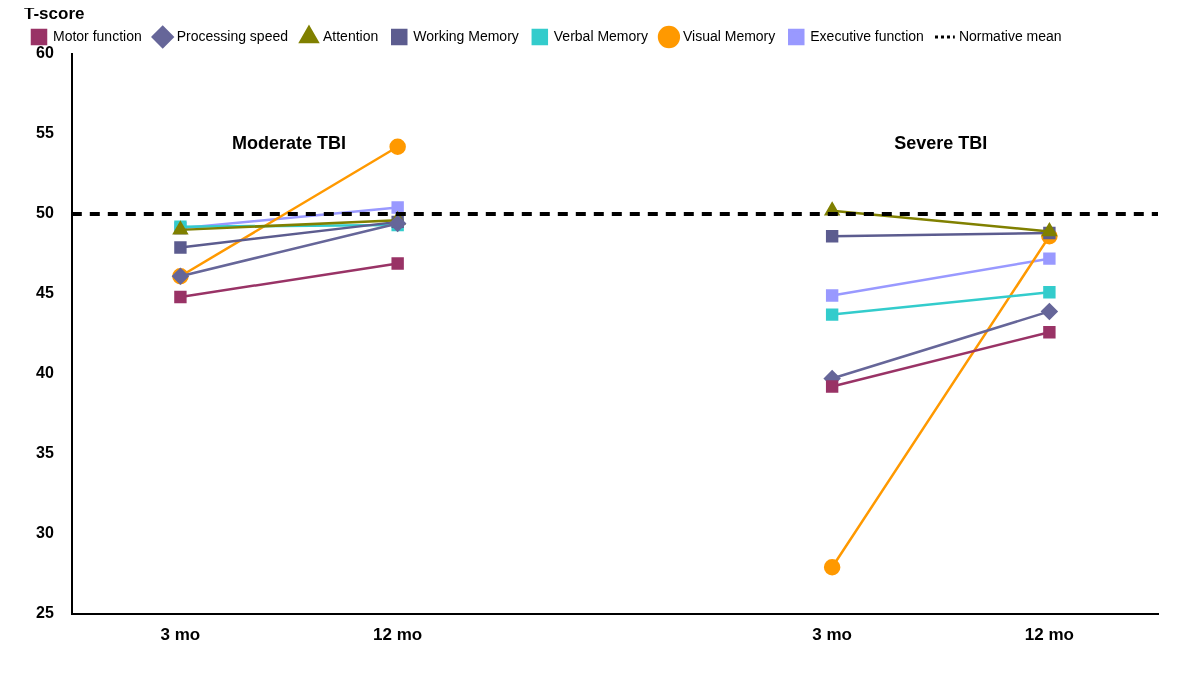 This screenshot has width=1181, height=674. What do you see at coordinates (45, 453) in the screenshot?
I see `y-tick-label: 35` at bounding box center [45, 453].